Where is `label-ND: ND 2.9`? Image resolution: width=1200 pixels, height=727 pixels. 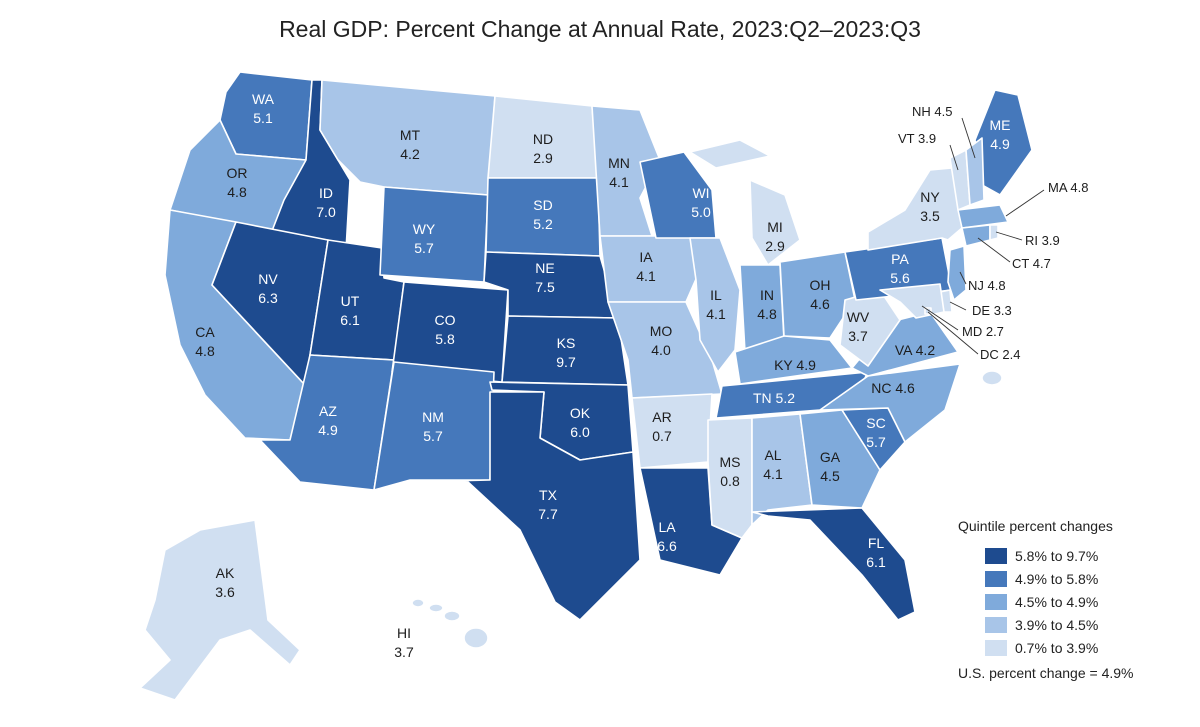
label-ND: ND 2.9 is located at coordinates (543, 148).